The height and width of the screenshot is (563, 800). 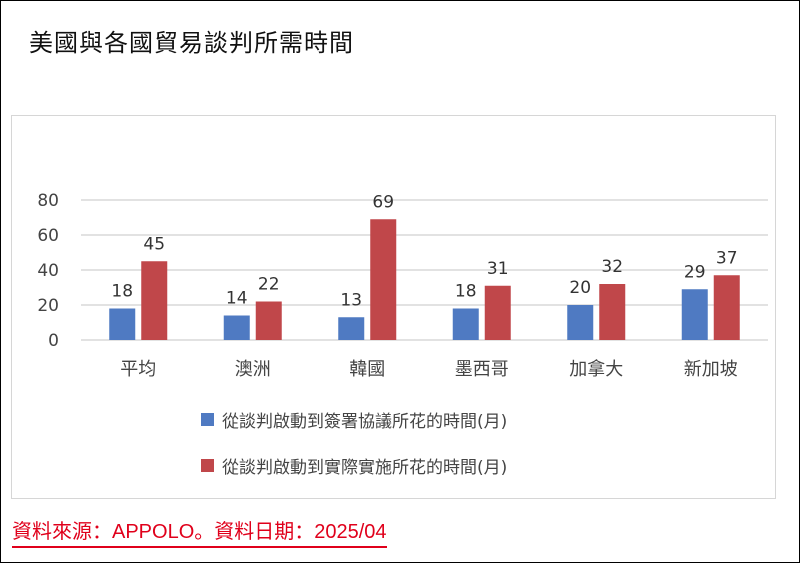 What do you see at coordinates (236, 327) in the screenshot?
I see `bar-1-澳洲` at bounding box center [236, 327].